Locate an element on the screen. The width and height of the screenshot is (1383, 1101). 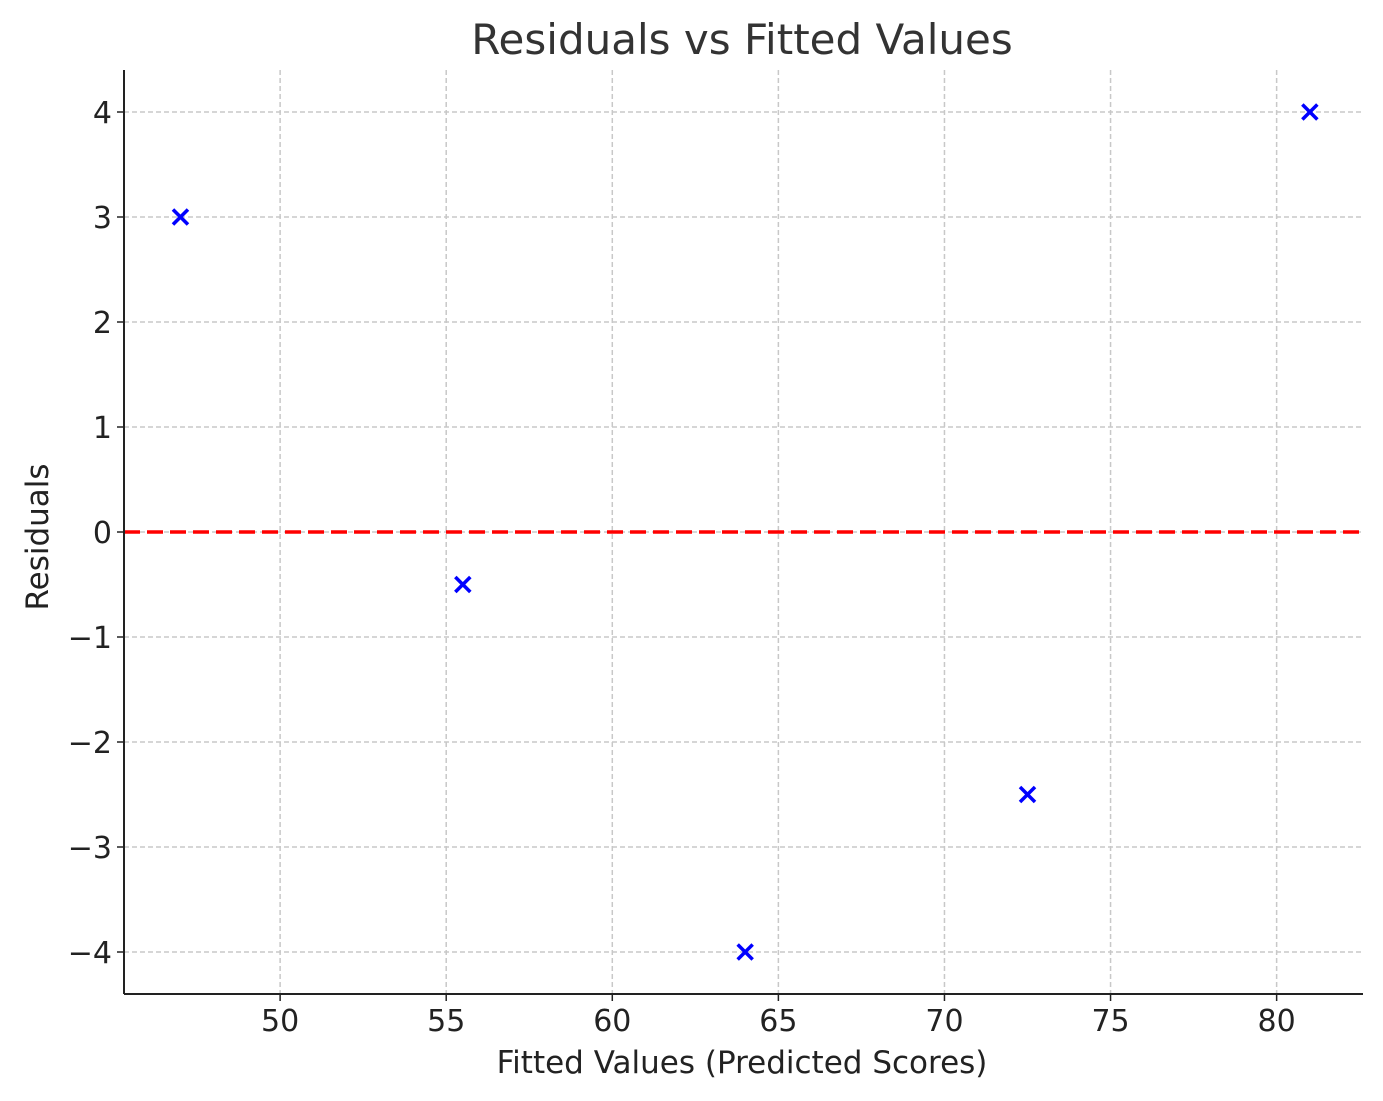
x-tick-label: 50 is located at coordinates (280, 1021).